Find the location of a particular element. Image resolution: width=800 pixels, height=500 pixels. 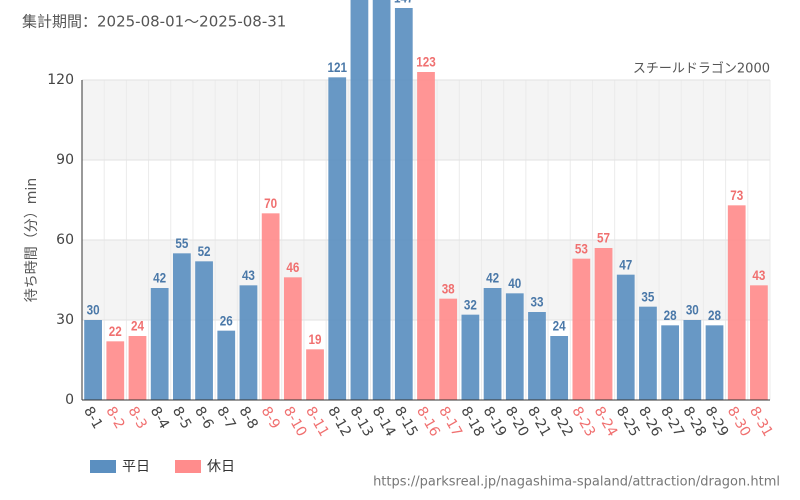

value-label: 40 is located at coordinates (514, 283).